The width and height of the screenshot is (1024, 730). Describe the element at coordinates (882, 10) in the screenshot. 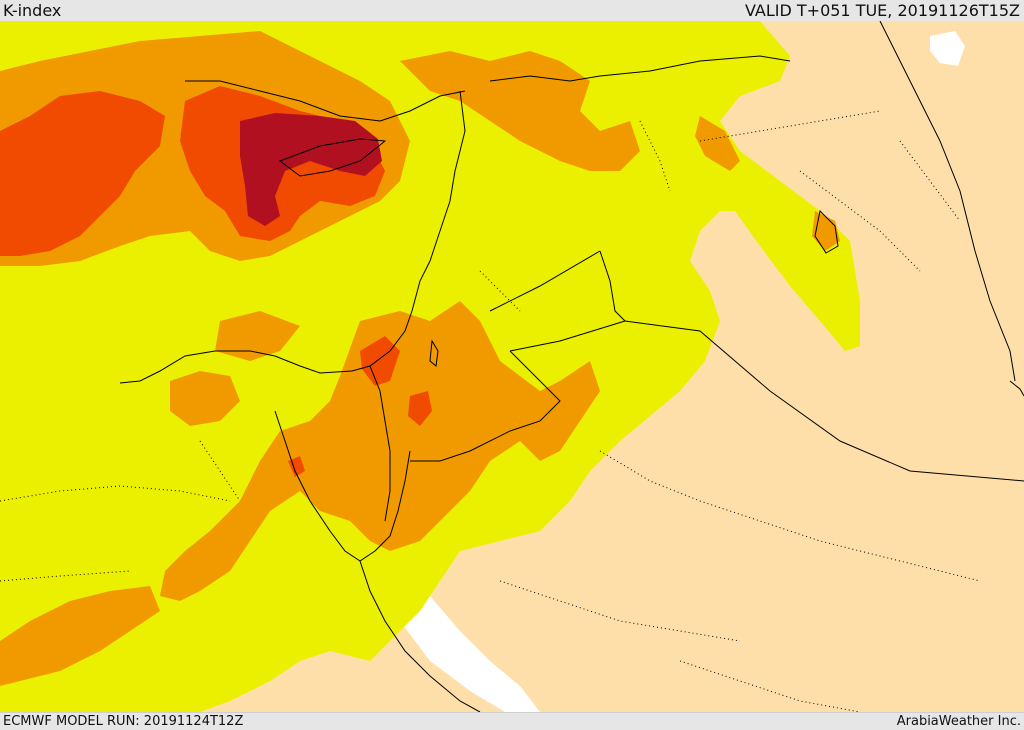

I see `valid-time-label: VALID T+051 TUE, 20191126T15Z` at that location.